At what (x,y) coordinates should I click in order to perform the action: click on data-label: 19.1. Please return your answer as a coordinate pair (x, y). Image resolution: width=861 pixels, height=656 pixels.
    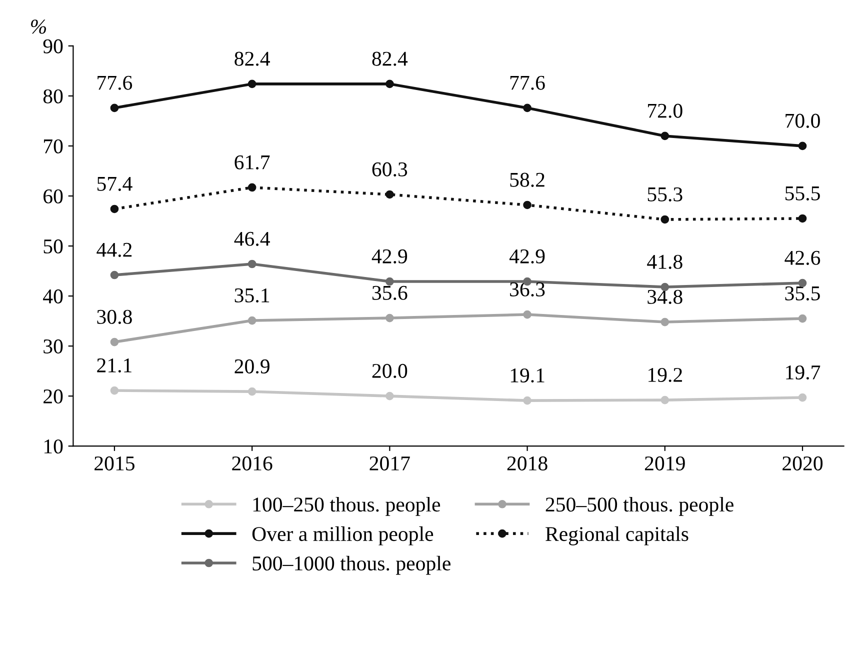
    Looking at the image, I should click on (527, 375).